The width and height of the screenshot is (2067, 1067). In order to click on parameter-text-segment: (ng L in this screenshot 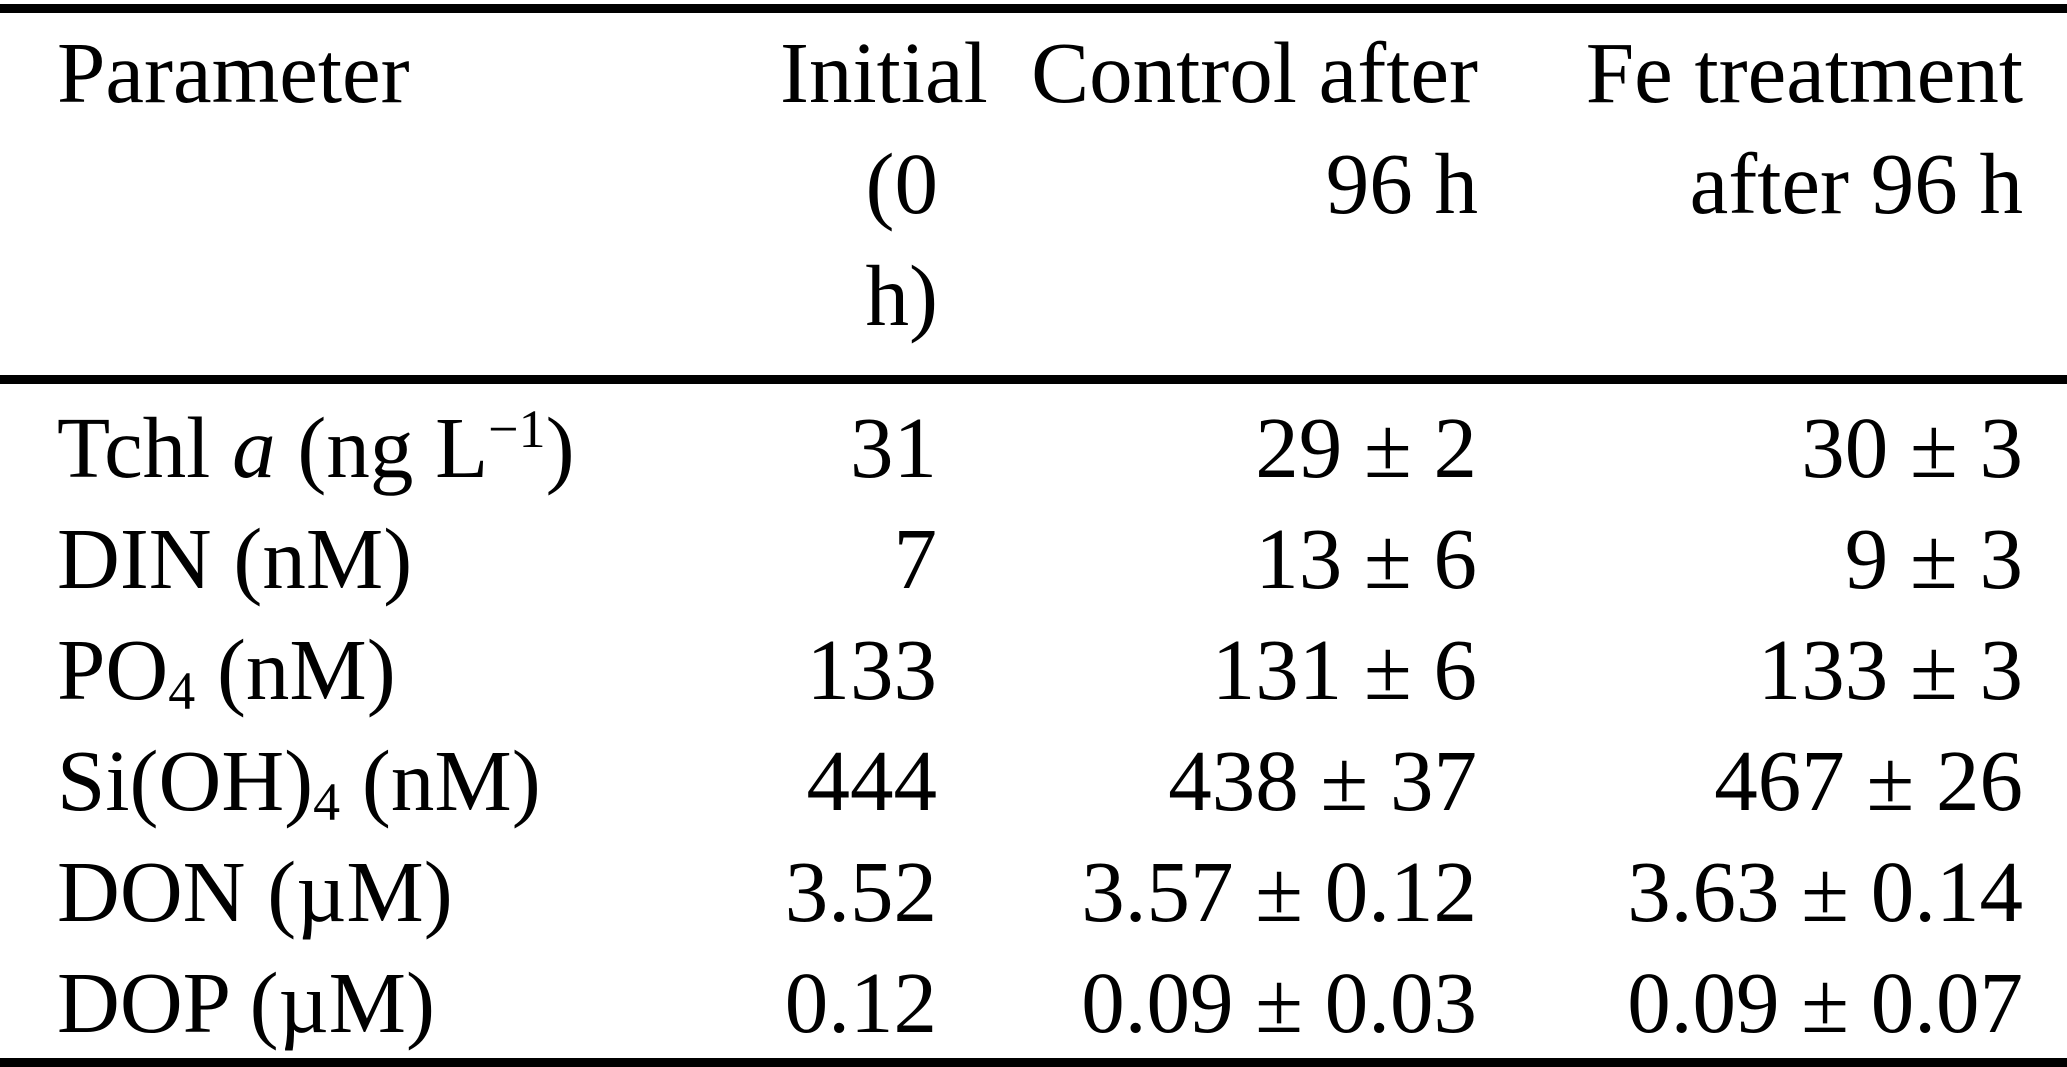, I will do `click(382, 448)`.